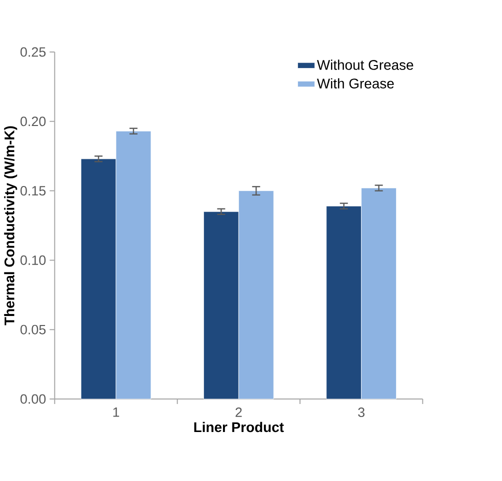 Image resolution: width=502 pixels, height=481 pixels. Describe the element at coordinates (116, 412) in the screenshot. I see `x-tick-label: 1` at that location.